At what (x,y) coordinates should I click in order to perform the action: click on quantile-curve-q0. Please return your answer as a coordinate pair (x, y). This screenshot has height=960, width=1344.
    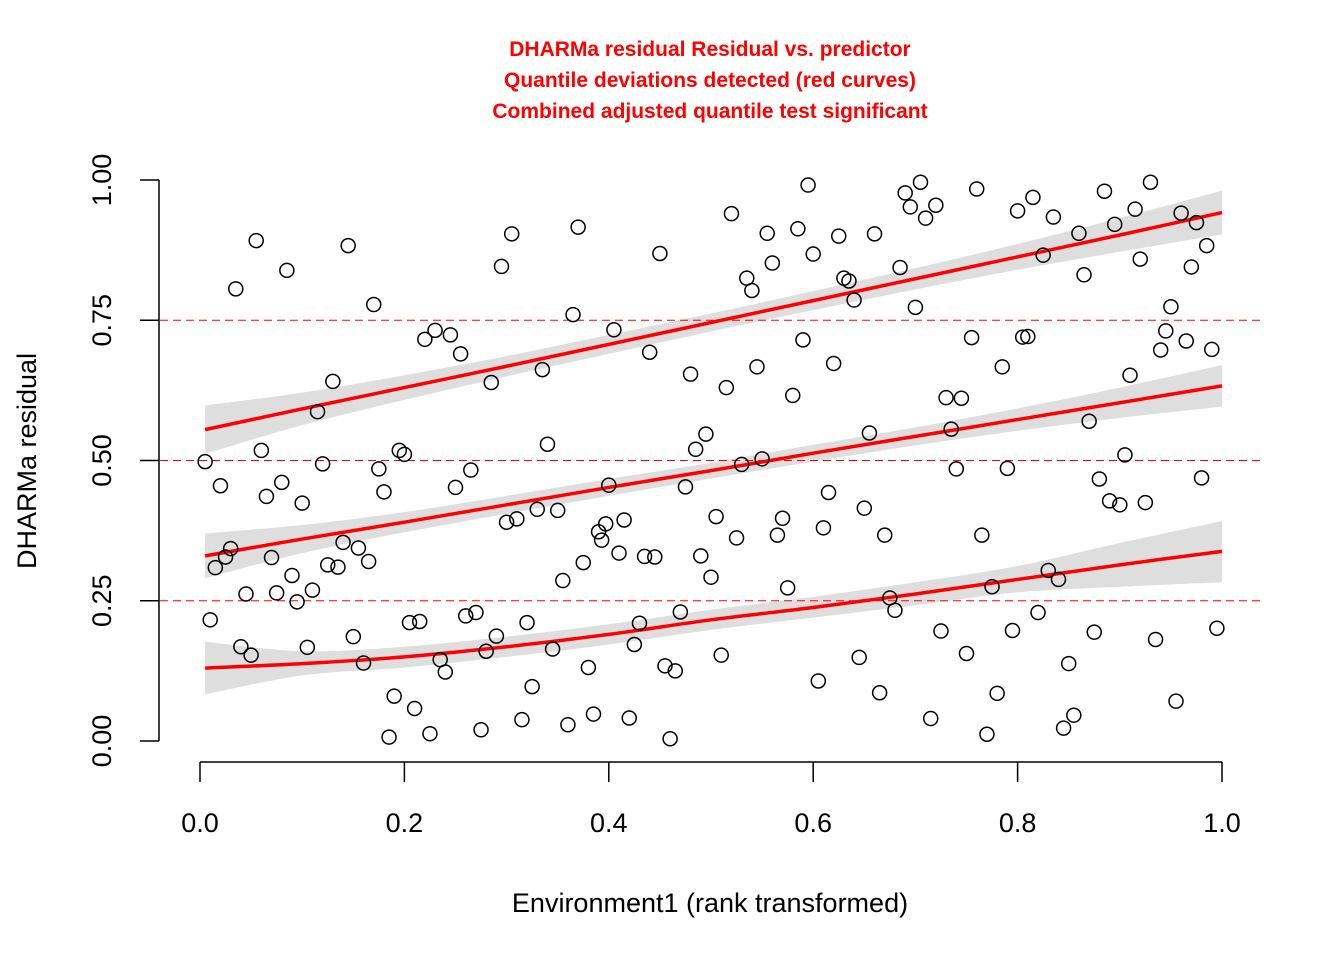
    Looking at the image, I should click on (714, 609).